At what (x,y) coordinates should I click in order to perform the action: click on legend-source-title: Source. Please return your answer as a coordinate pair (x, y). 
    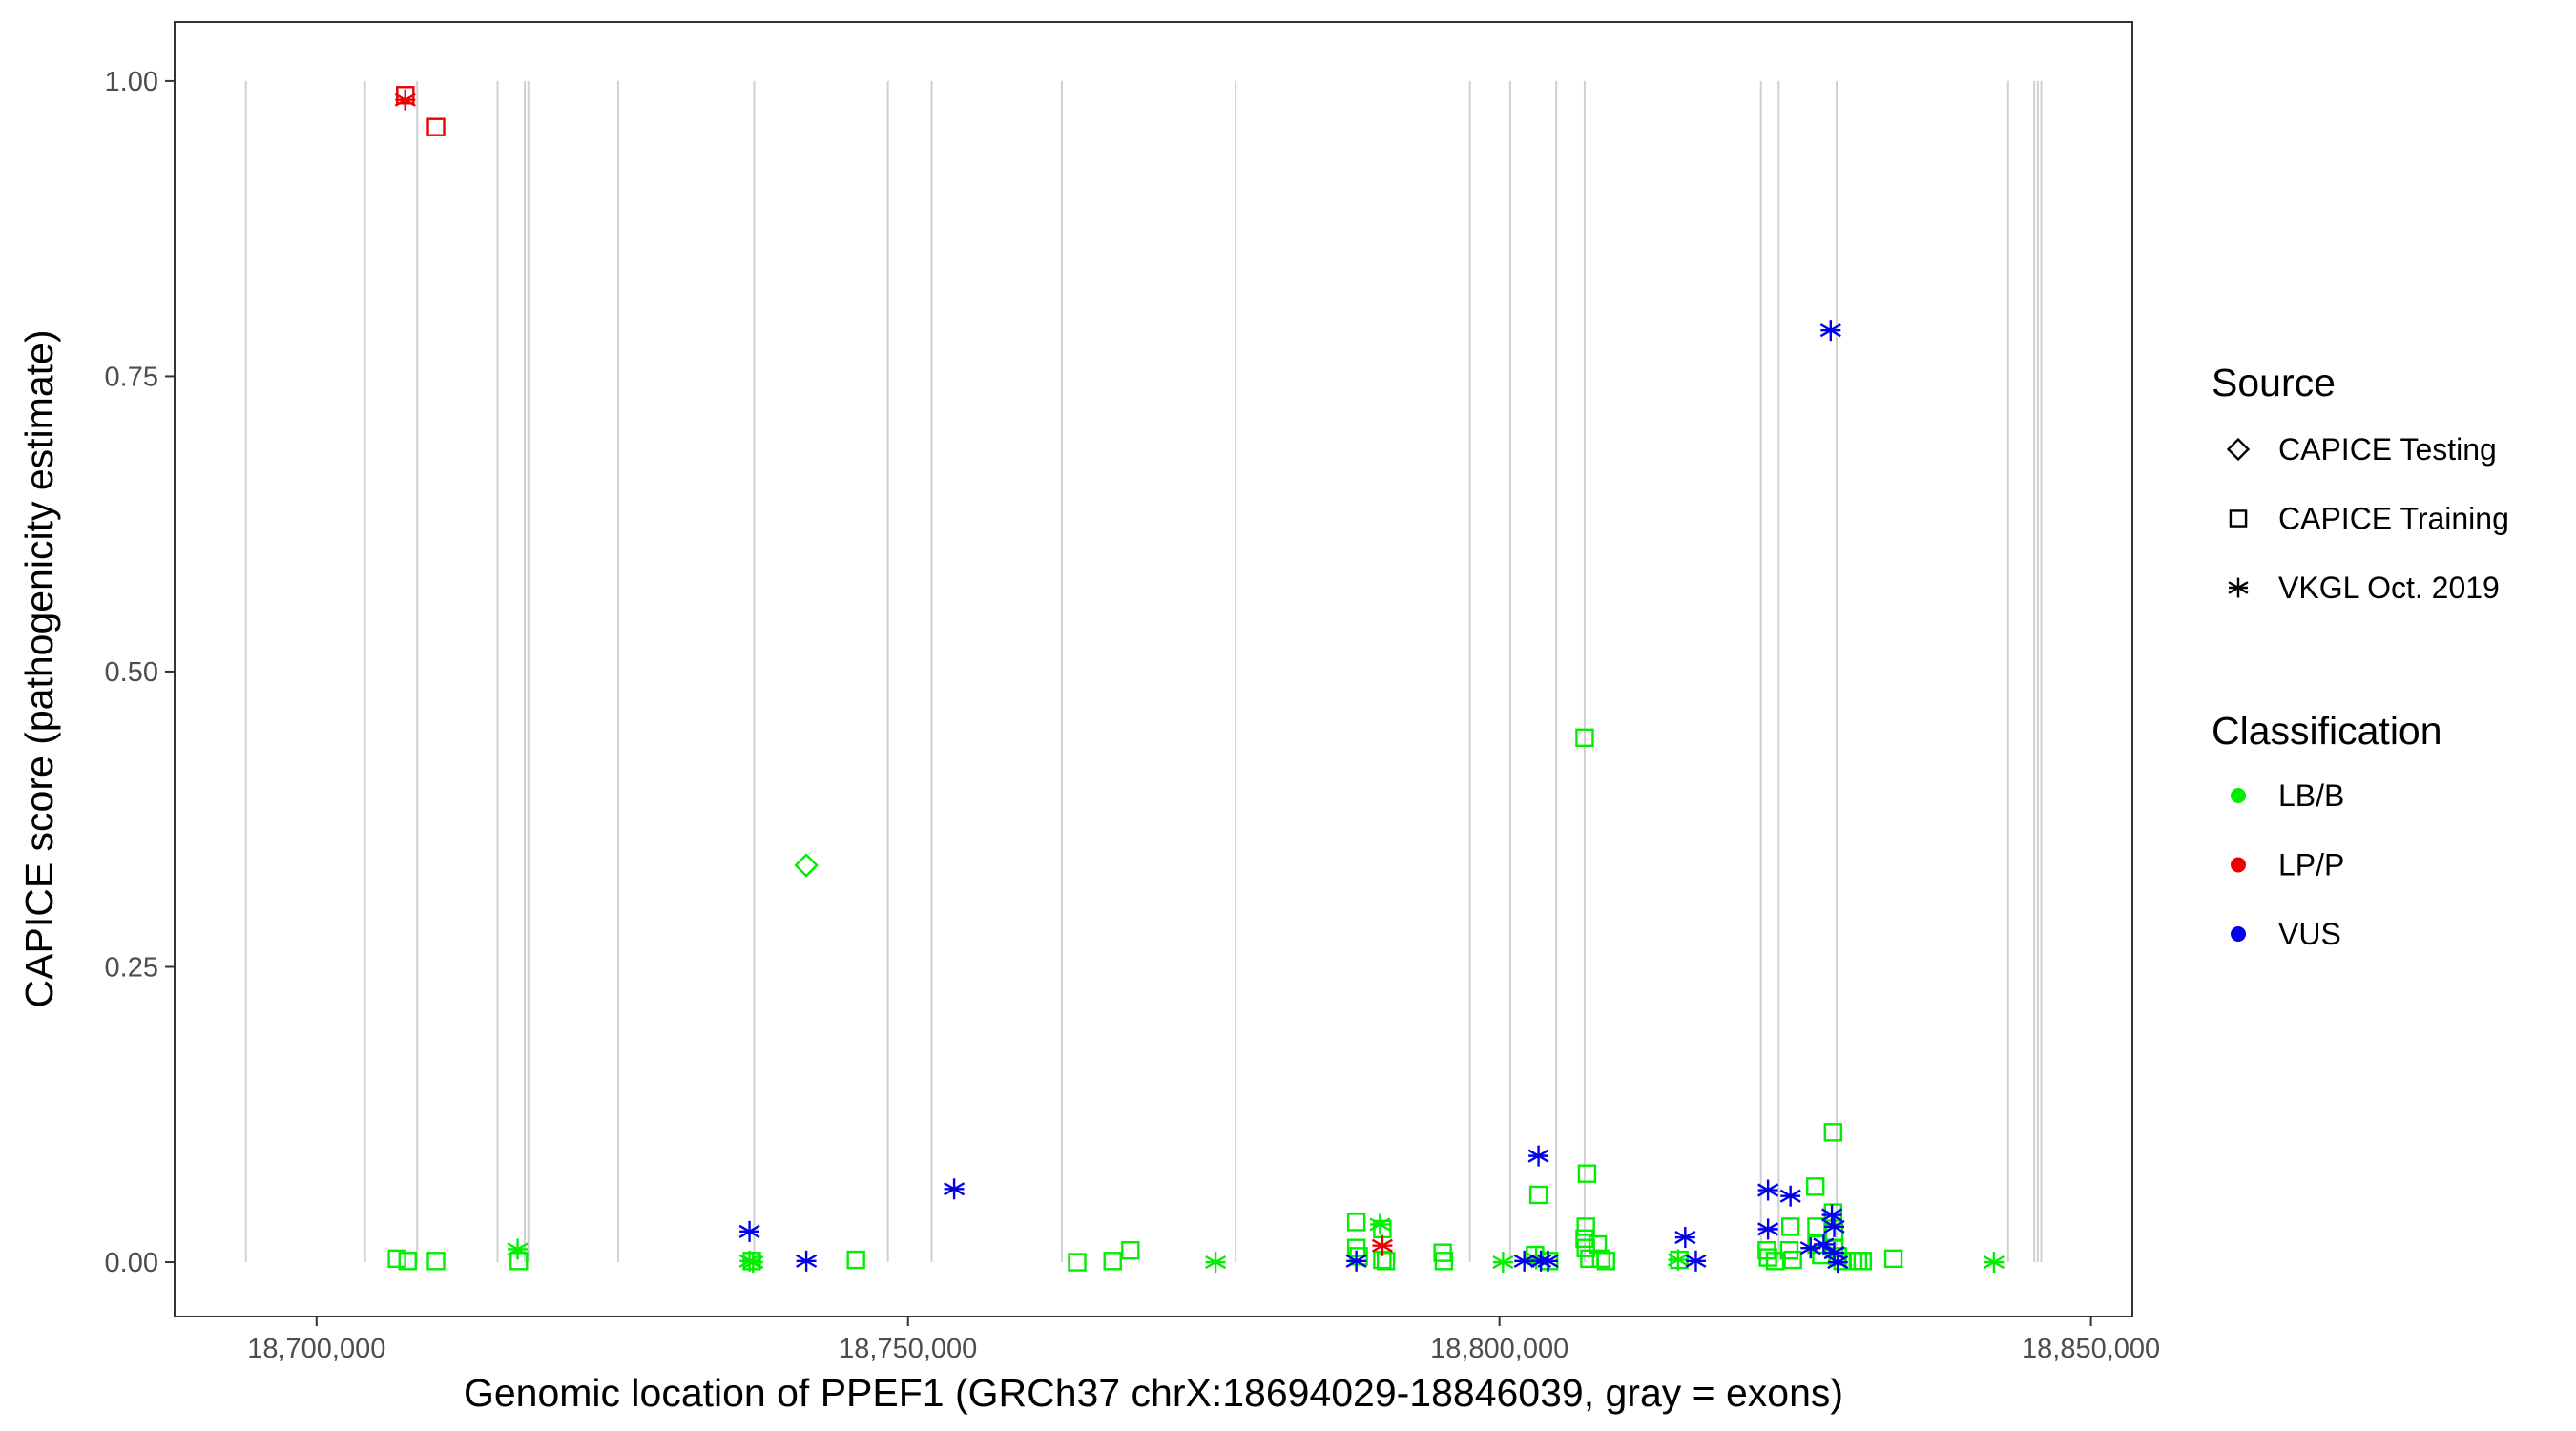
    Looking at the image, I should click on (2274, 382).